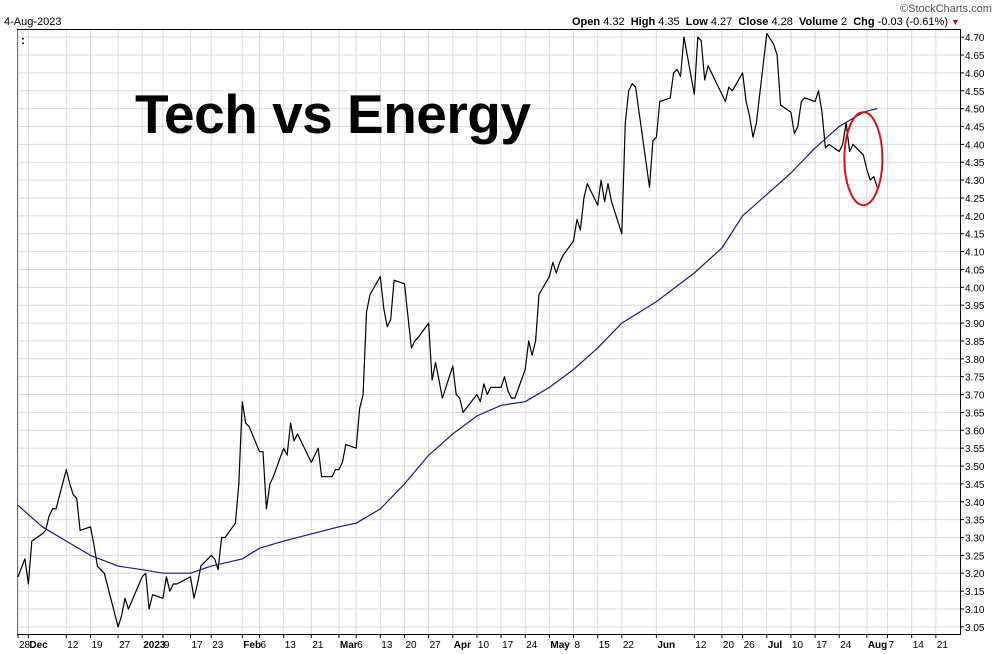 This screenshot has width=1004, height=654. I want to click on x-tick-label: 23, so click(218, 645).